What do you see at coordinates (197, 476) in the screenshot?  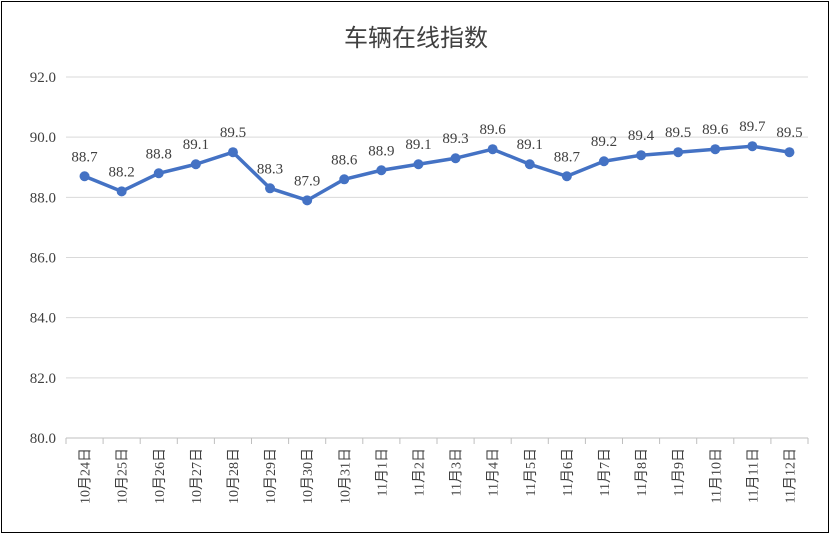 I see `x-tick-label: 10月27日` at bounding box center [197, 476].